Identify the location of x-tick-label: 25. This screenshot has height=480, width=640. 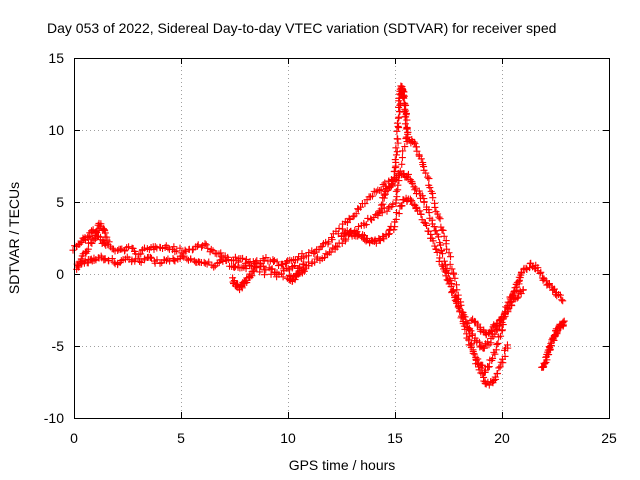
(609, 438).